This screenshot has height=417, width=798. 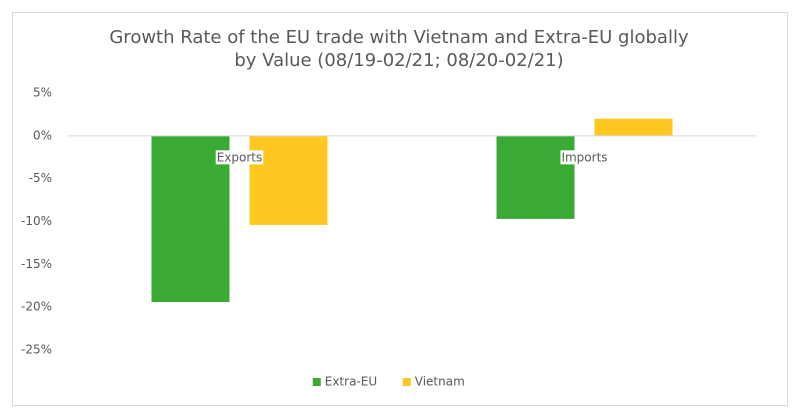 What do you see at coordinates (36, 307) in the screenshot?
I see `y-tick-label: -20%` at bounding box center [36, 307].